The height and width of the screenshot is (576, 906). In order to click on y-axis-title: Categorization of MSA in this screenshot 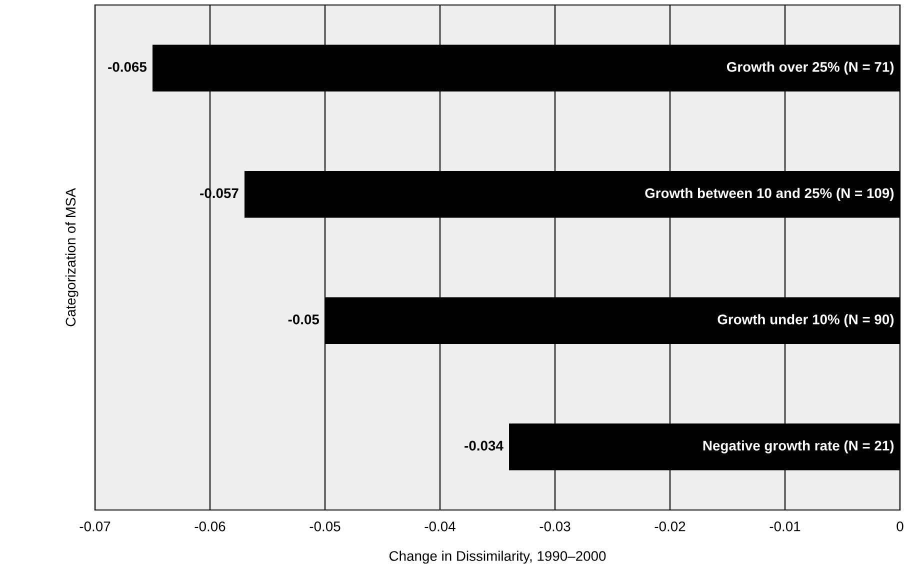, I will do `click(71, 257)`.